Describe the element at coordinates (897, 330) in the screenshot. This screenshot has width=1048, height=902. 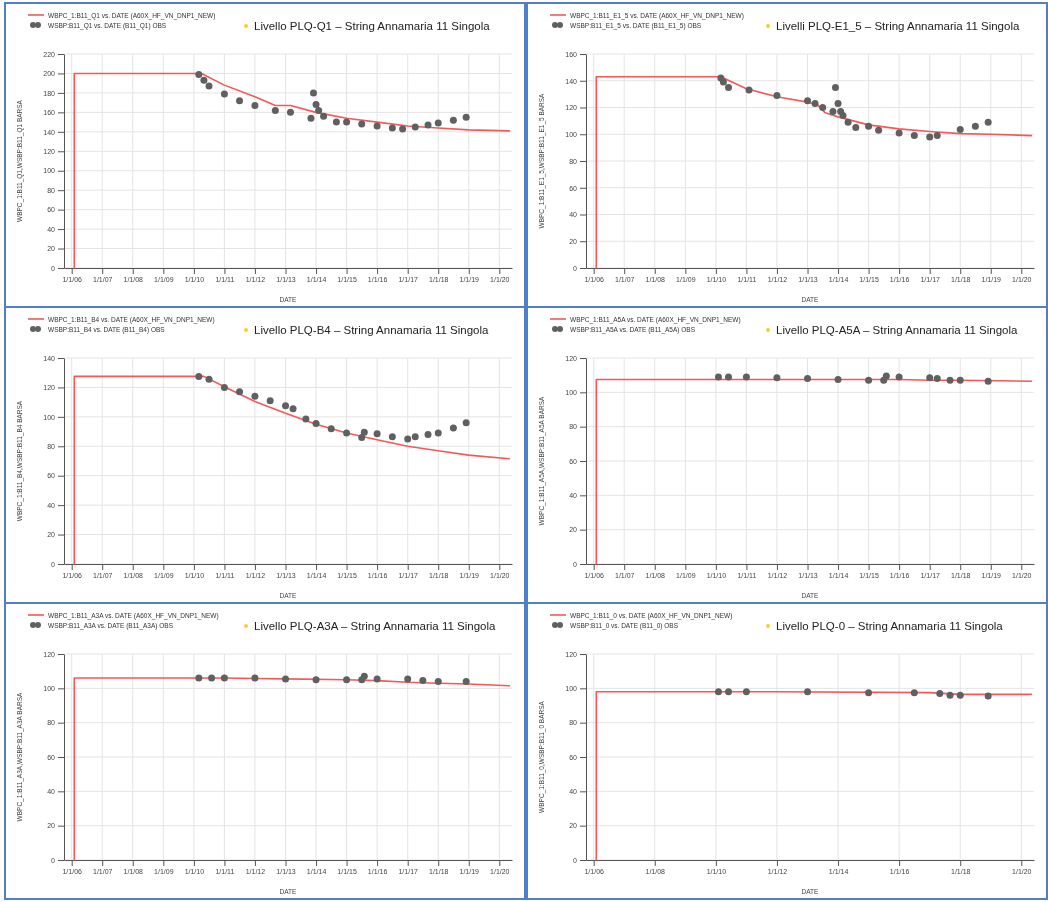
I see `chart-title: Livello PLQ-A5A – String Annamaria 11 Singola` at that location.